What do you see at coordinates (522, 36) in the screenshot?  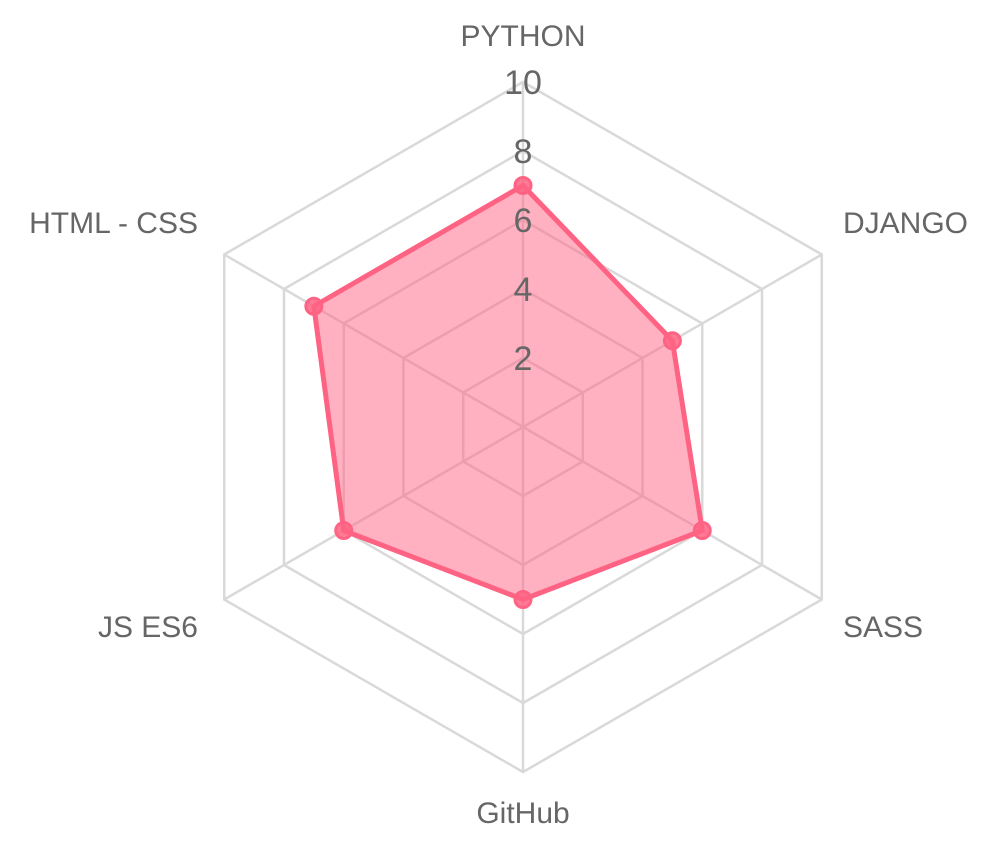 I see `axis-label: PYTHON` at bounding box center [522, 36].